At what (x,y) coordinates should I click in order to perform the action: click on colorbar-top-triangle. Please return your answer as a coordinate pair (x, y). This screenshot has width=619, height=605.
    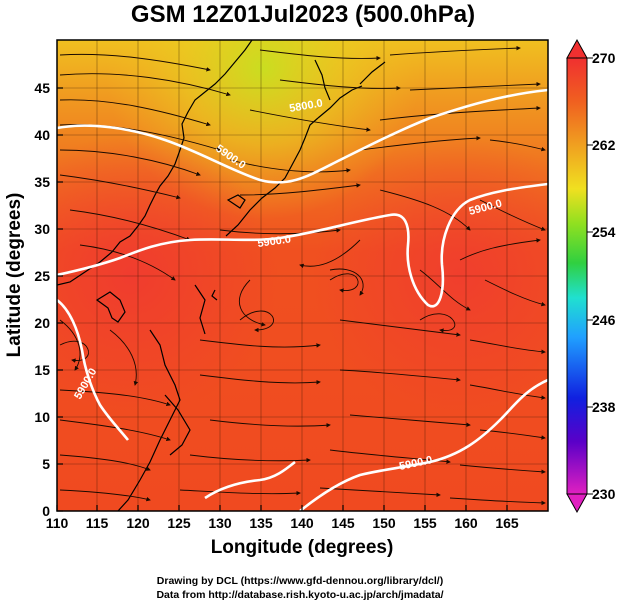
    Looking at the image, I should click on (577, 48).